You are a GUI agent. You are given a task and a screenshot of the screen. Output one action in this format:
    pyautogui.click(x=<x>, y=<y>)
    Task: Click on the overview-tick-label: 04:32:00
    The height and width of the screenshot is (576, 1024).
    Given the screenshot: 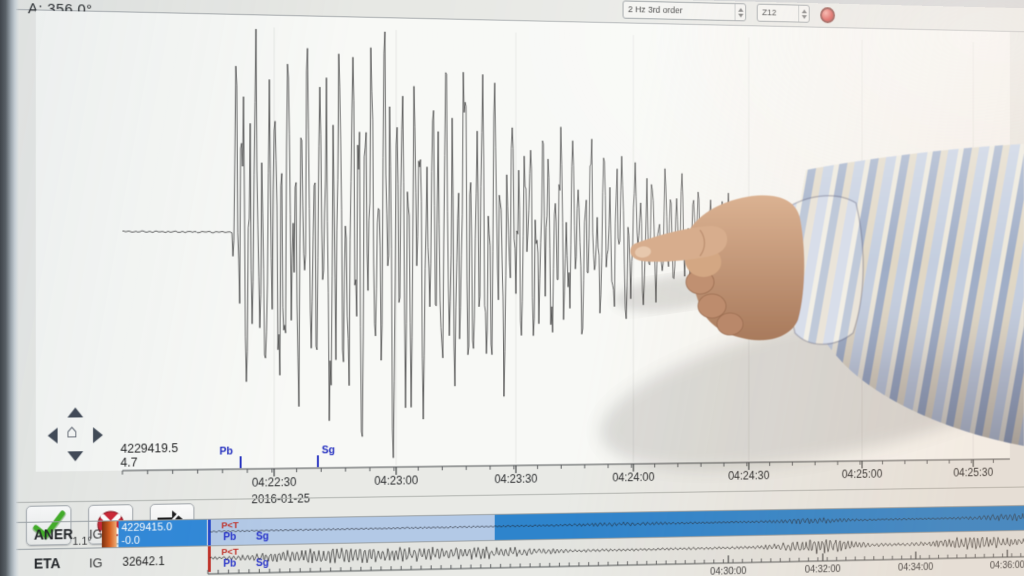 What is the action you would take?
    pyautogui.click(x=822, y=569)
    